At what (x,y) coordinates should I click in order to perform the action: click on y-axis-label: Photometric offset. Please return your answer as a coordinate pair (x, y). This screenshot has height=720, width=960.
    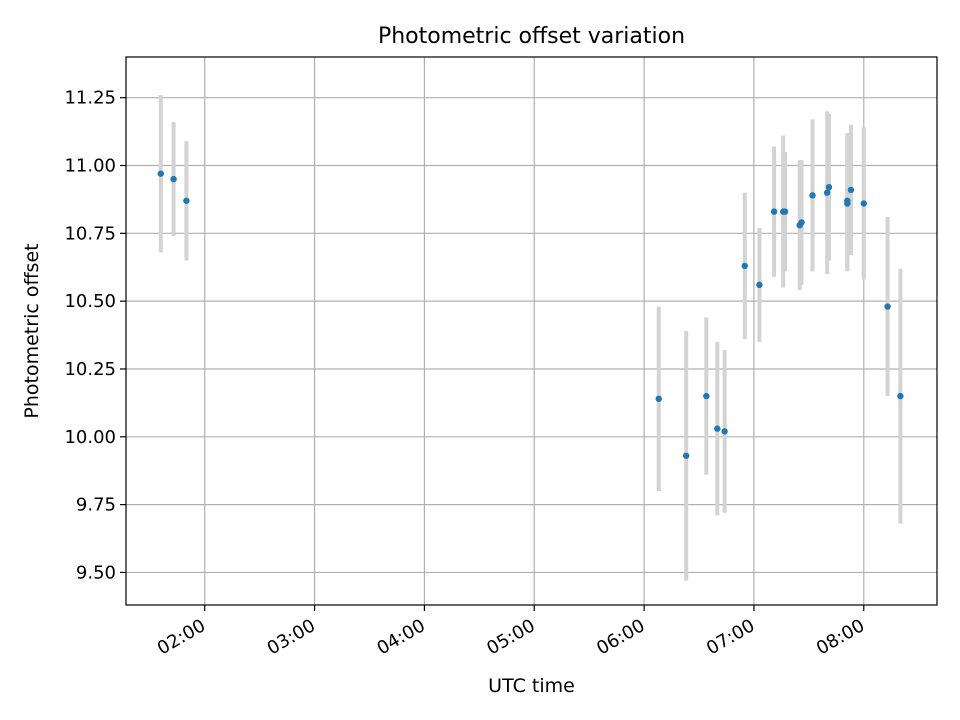
    Looking at the image, I should click on (32, 330).